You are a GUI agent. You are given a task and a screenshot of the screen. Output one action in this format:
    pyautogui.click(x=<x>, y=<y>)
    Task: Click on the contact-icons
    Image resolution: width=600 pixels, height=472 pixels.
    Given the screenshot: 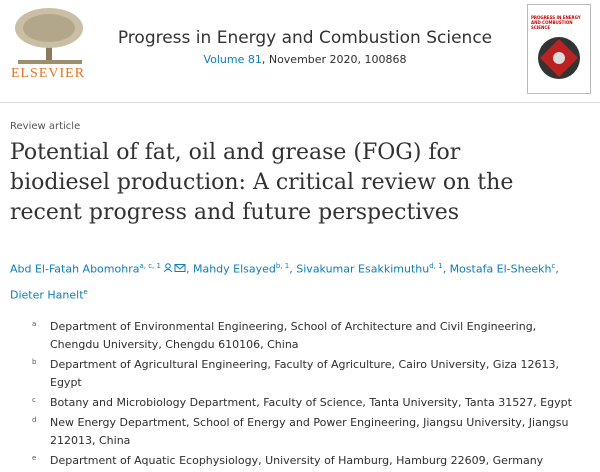 What is the action you would take?
    pyautogui.click(x=174, y=267)
    